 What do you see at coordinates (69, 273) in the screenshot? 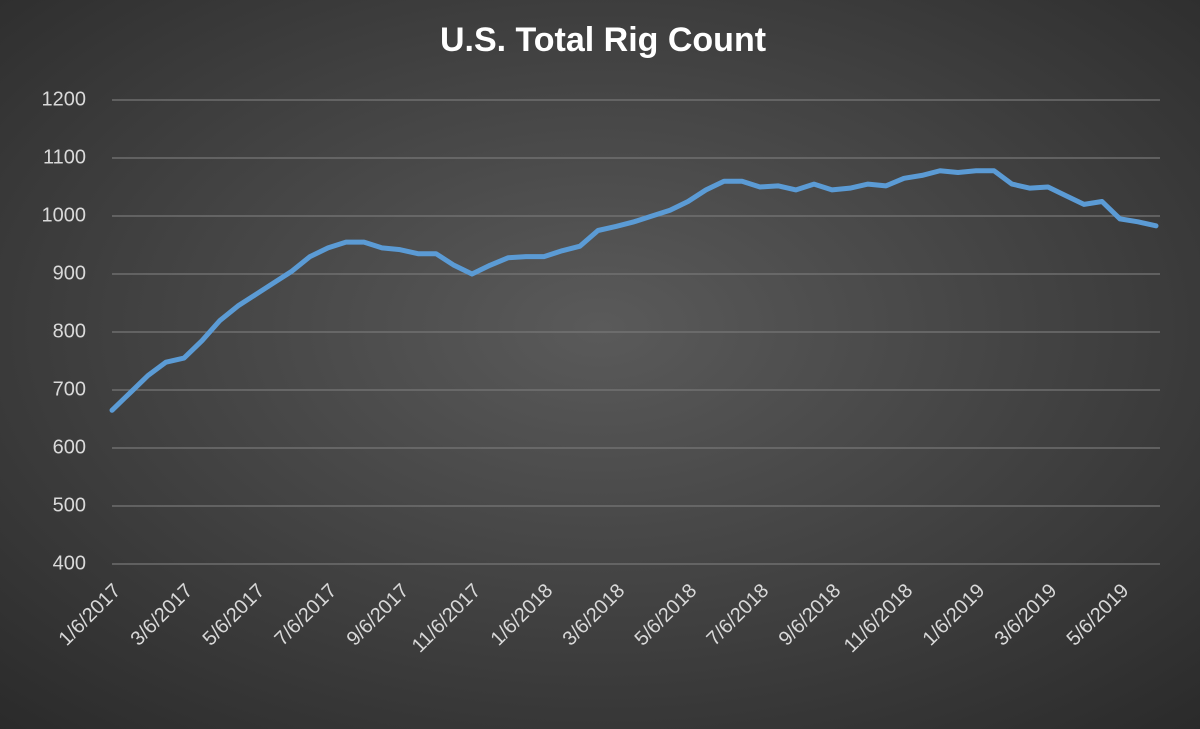
I see `y-tick-label: 900` at bounding box center [69, 273].